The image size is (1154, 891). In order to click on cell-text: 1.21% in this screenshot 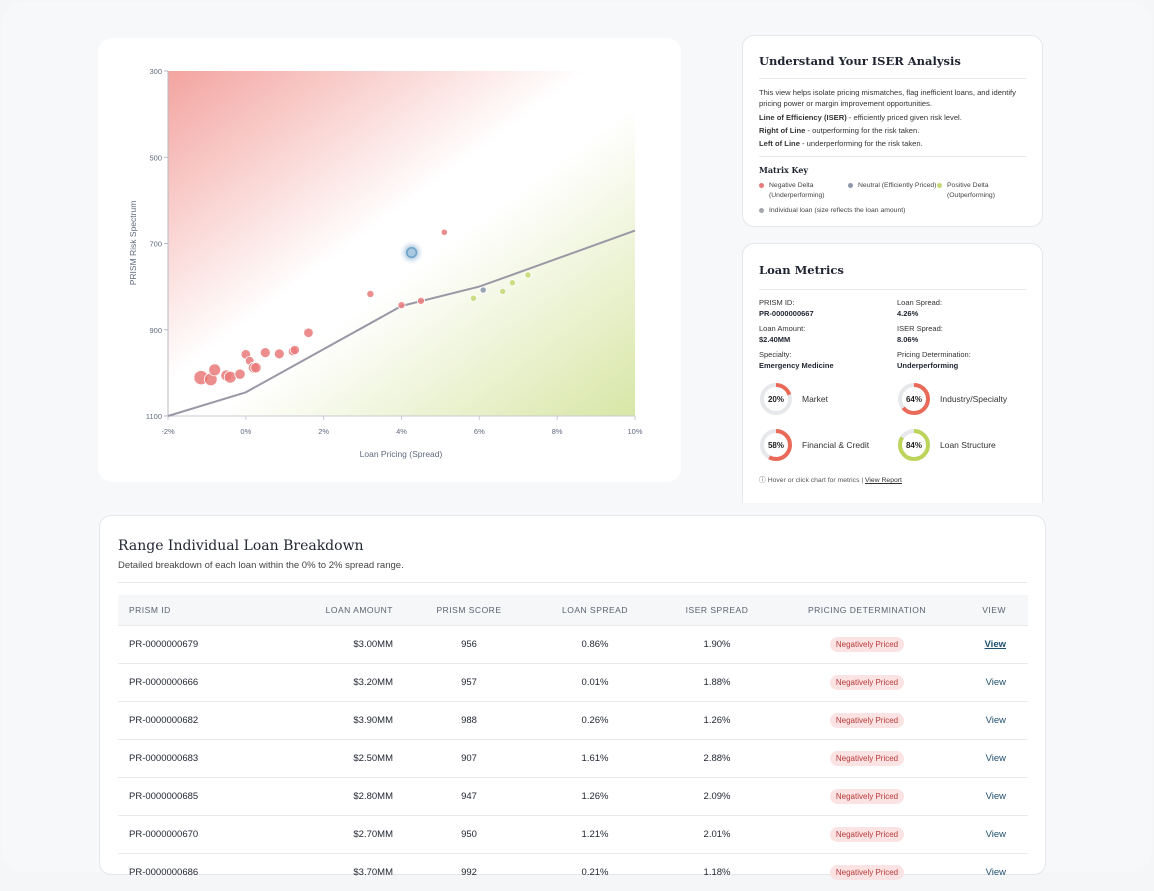, I will do `click(595, 834)`.